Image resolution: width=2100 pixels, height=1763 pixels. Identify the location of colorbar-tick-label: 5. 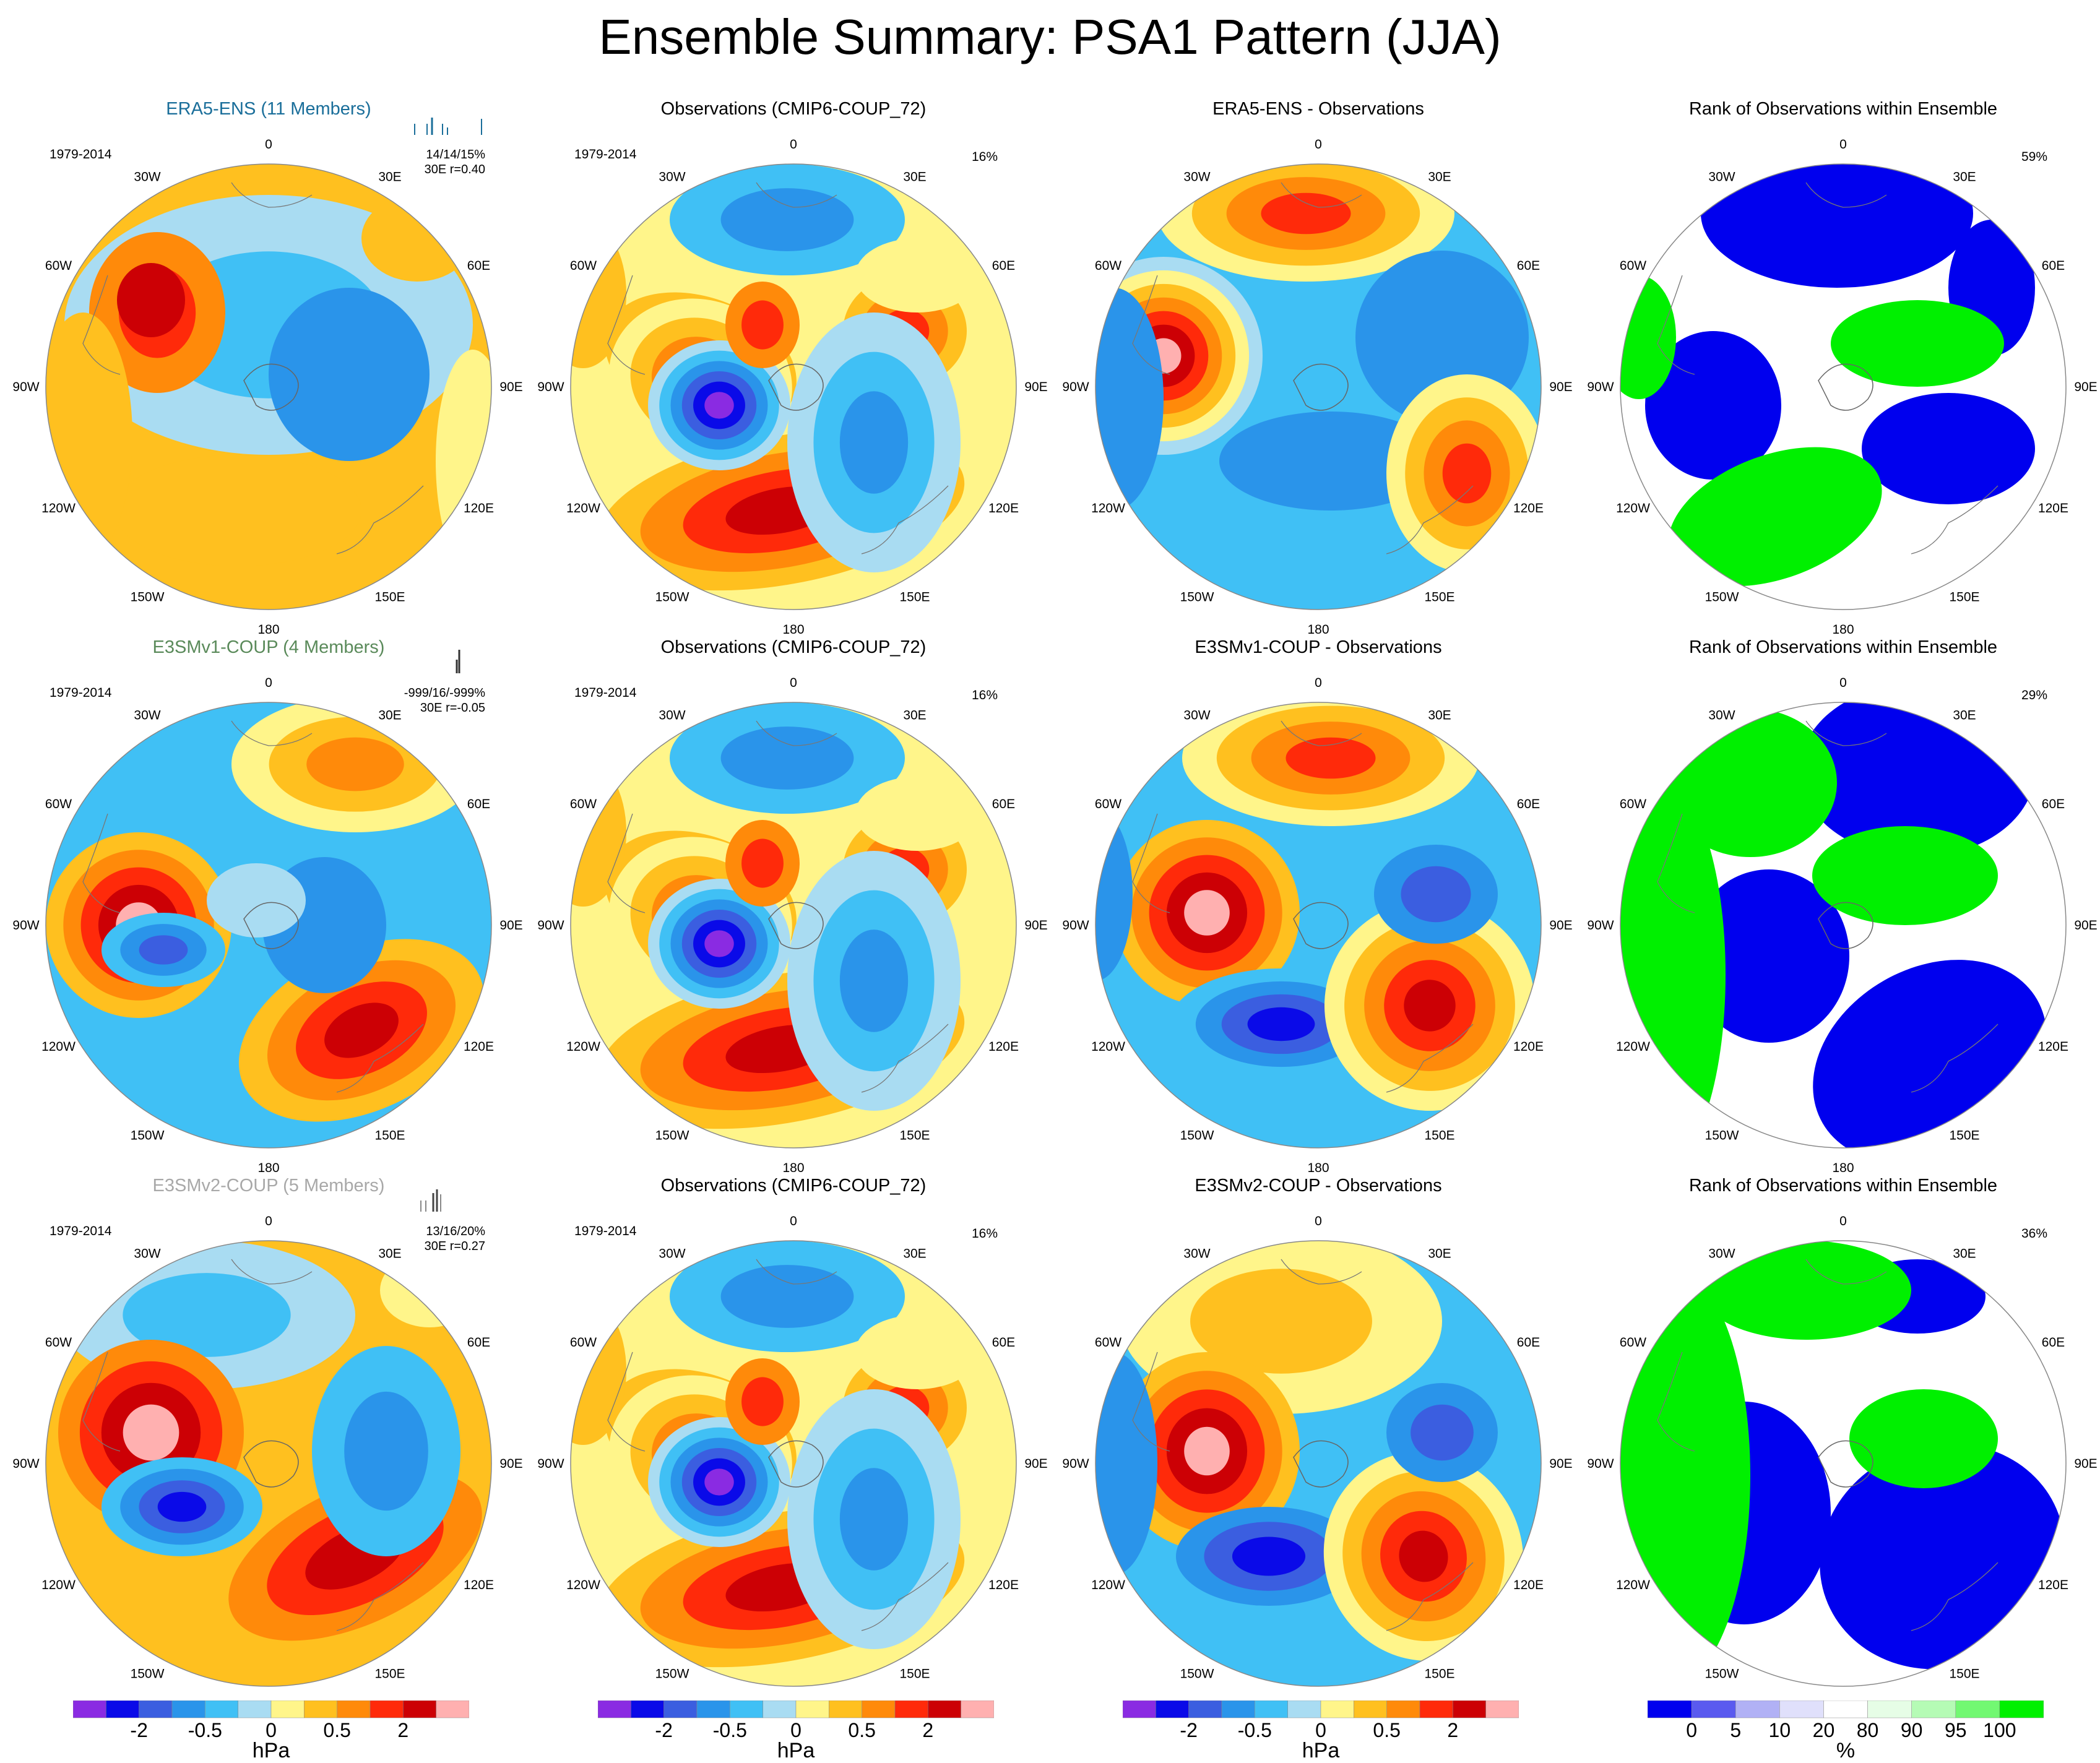
(1736, 1730).